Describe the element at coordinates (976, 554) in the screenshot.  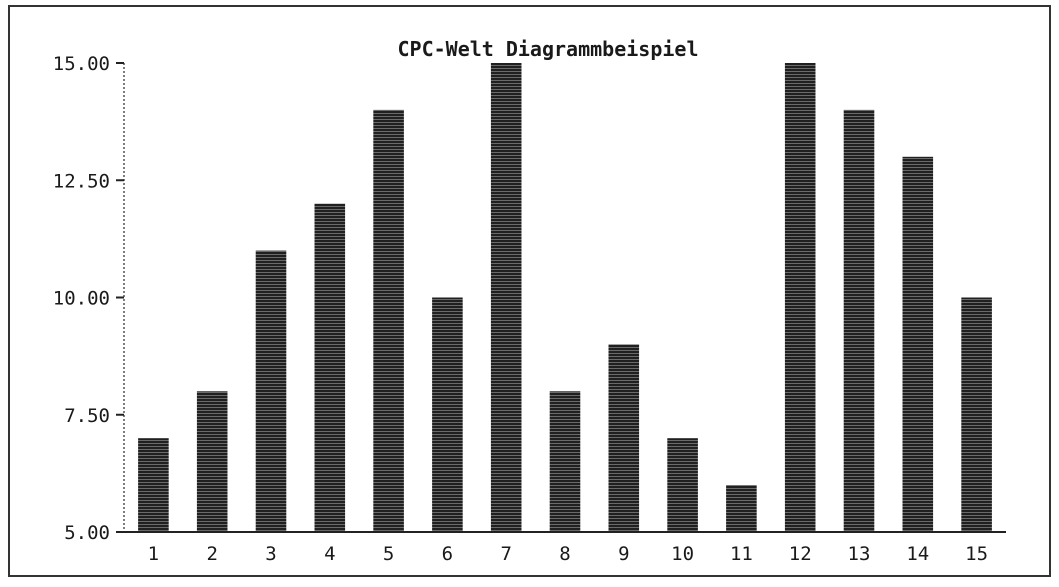
I see `x-tick-label: 15` at that location.